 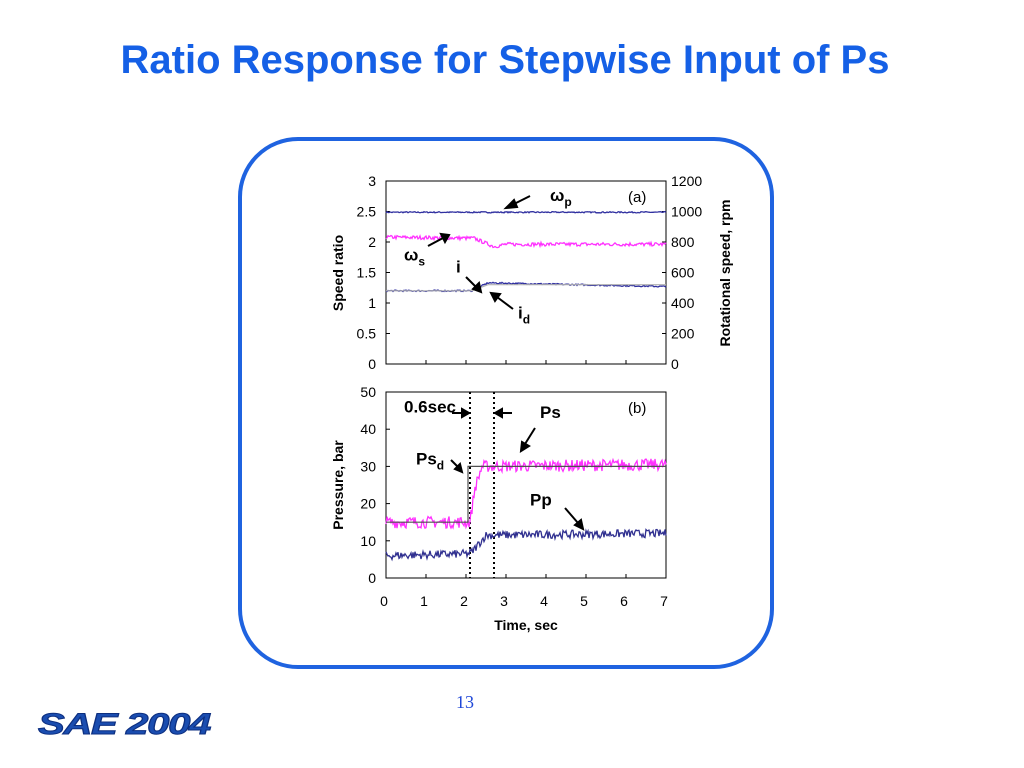 What do you see at coordinates (479, 252) in the screenshot?
I see `panel-a-arrows` at bounding box center [479, 252].